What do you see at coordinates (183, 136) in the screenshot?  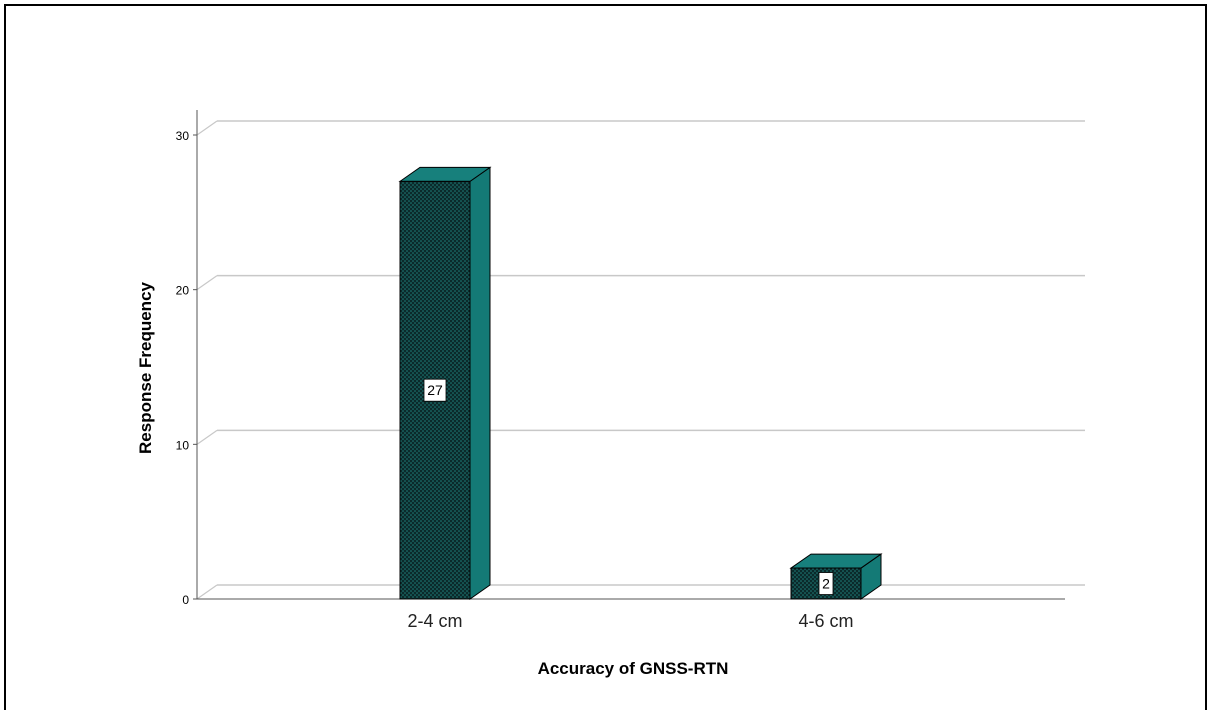 I see `y-tick-label: 30` at bounding box center [183, 136].